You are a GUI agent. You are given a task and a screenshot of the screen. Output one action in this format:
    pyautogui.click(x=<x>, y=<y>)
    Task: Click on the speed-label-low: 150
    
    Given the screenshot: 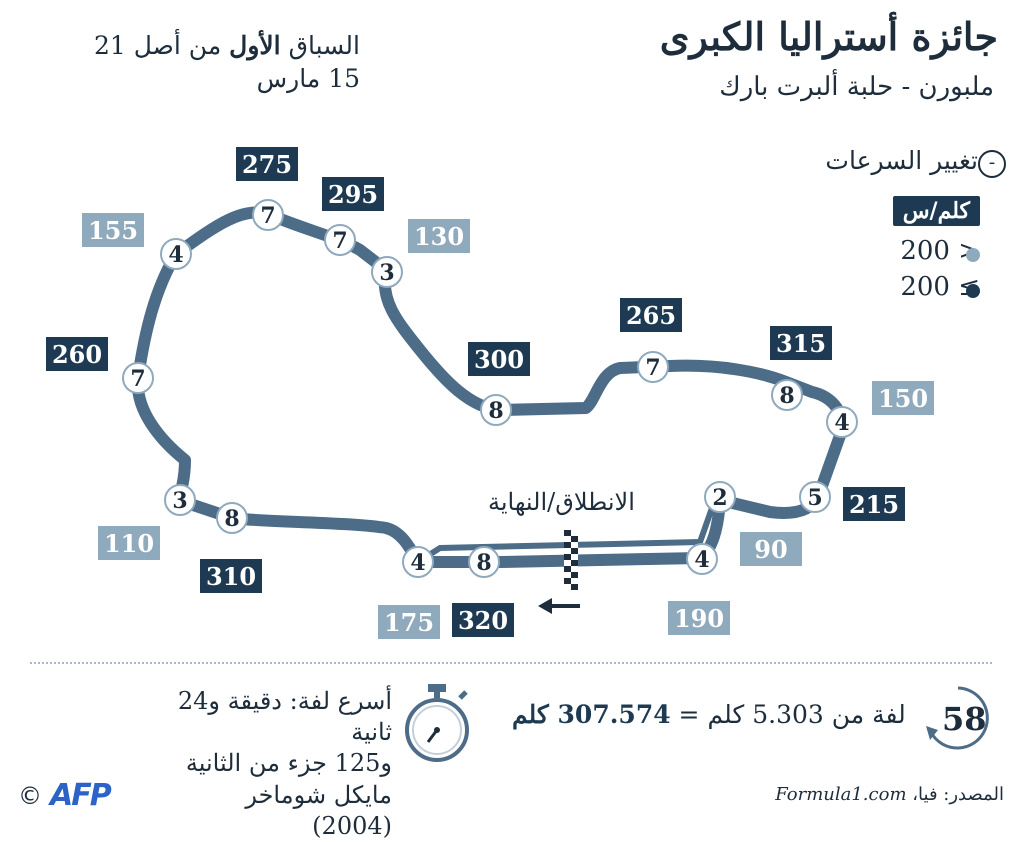 What is the action you would take?
    pyautogui.click(x=903, y=398)
    